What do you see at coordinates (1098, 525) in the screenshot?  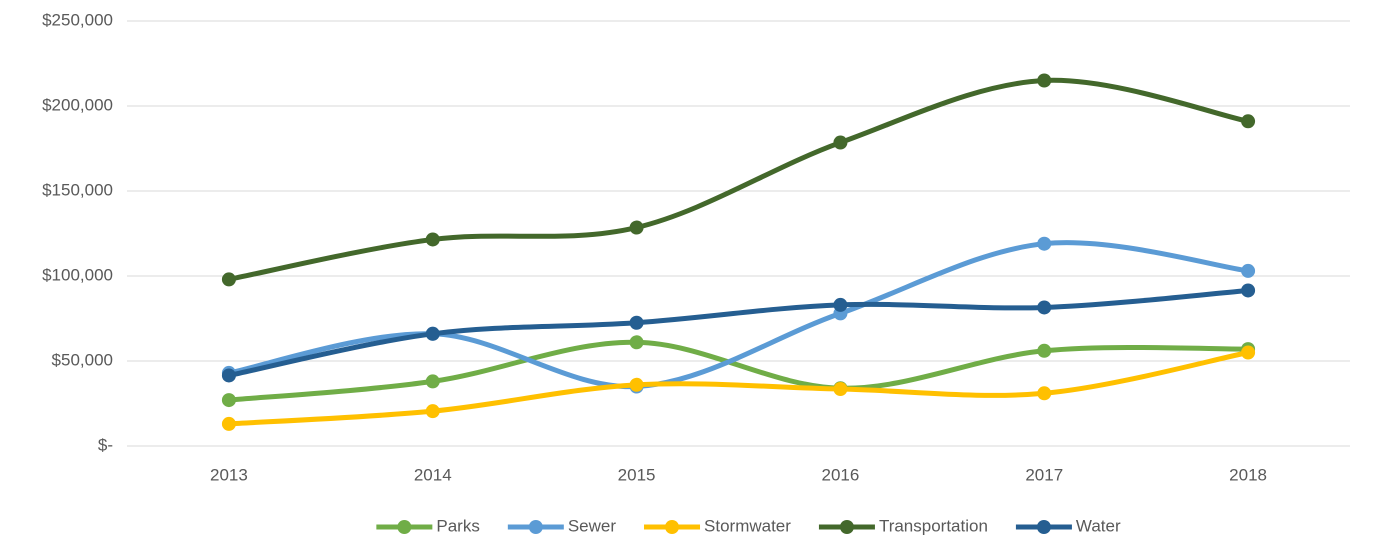 I see `legend-label: Water` at bounding box center [1098, 525].